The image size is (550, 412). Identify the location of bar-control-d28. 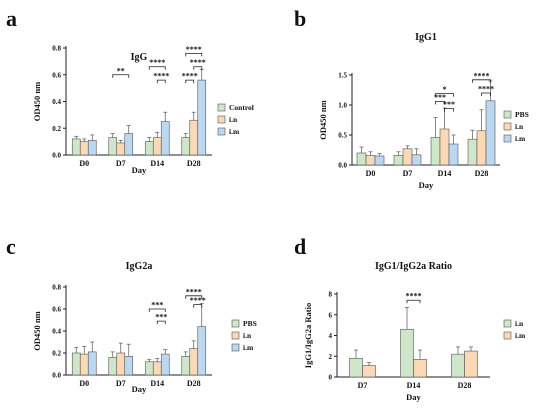
(186, 146).